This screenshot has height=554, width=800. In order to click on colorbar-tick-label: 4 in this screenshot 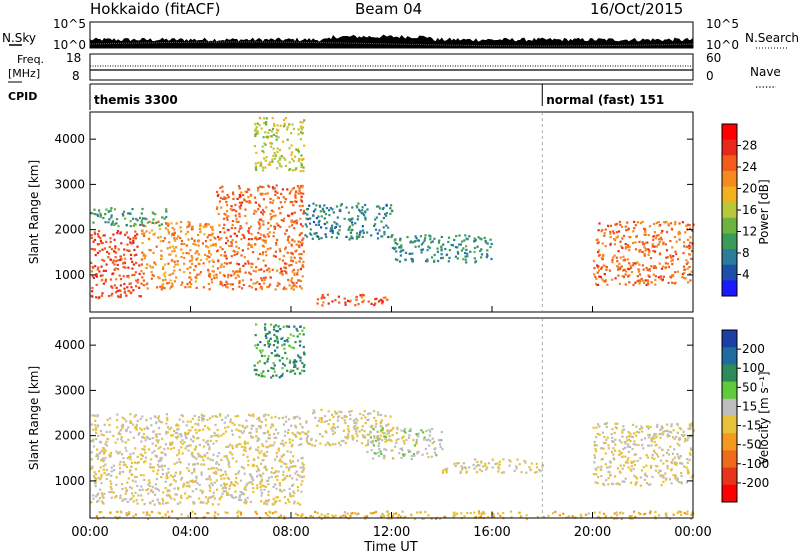, I will do `click(746, 275)`.